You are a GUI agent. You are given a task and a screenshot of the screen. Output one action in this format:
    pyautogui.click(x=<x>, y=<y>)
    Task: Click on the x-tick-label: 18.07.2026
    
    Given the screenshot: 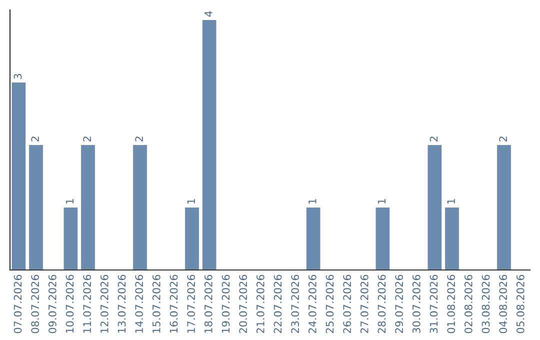 What is the action you would take?
    pyautogui.click(x=208, y=303)
    